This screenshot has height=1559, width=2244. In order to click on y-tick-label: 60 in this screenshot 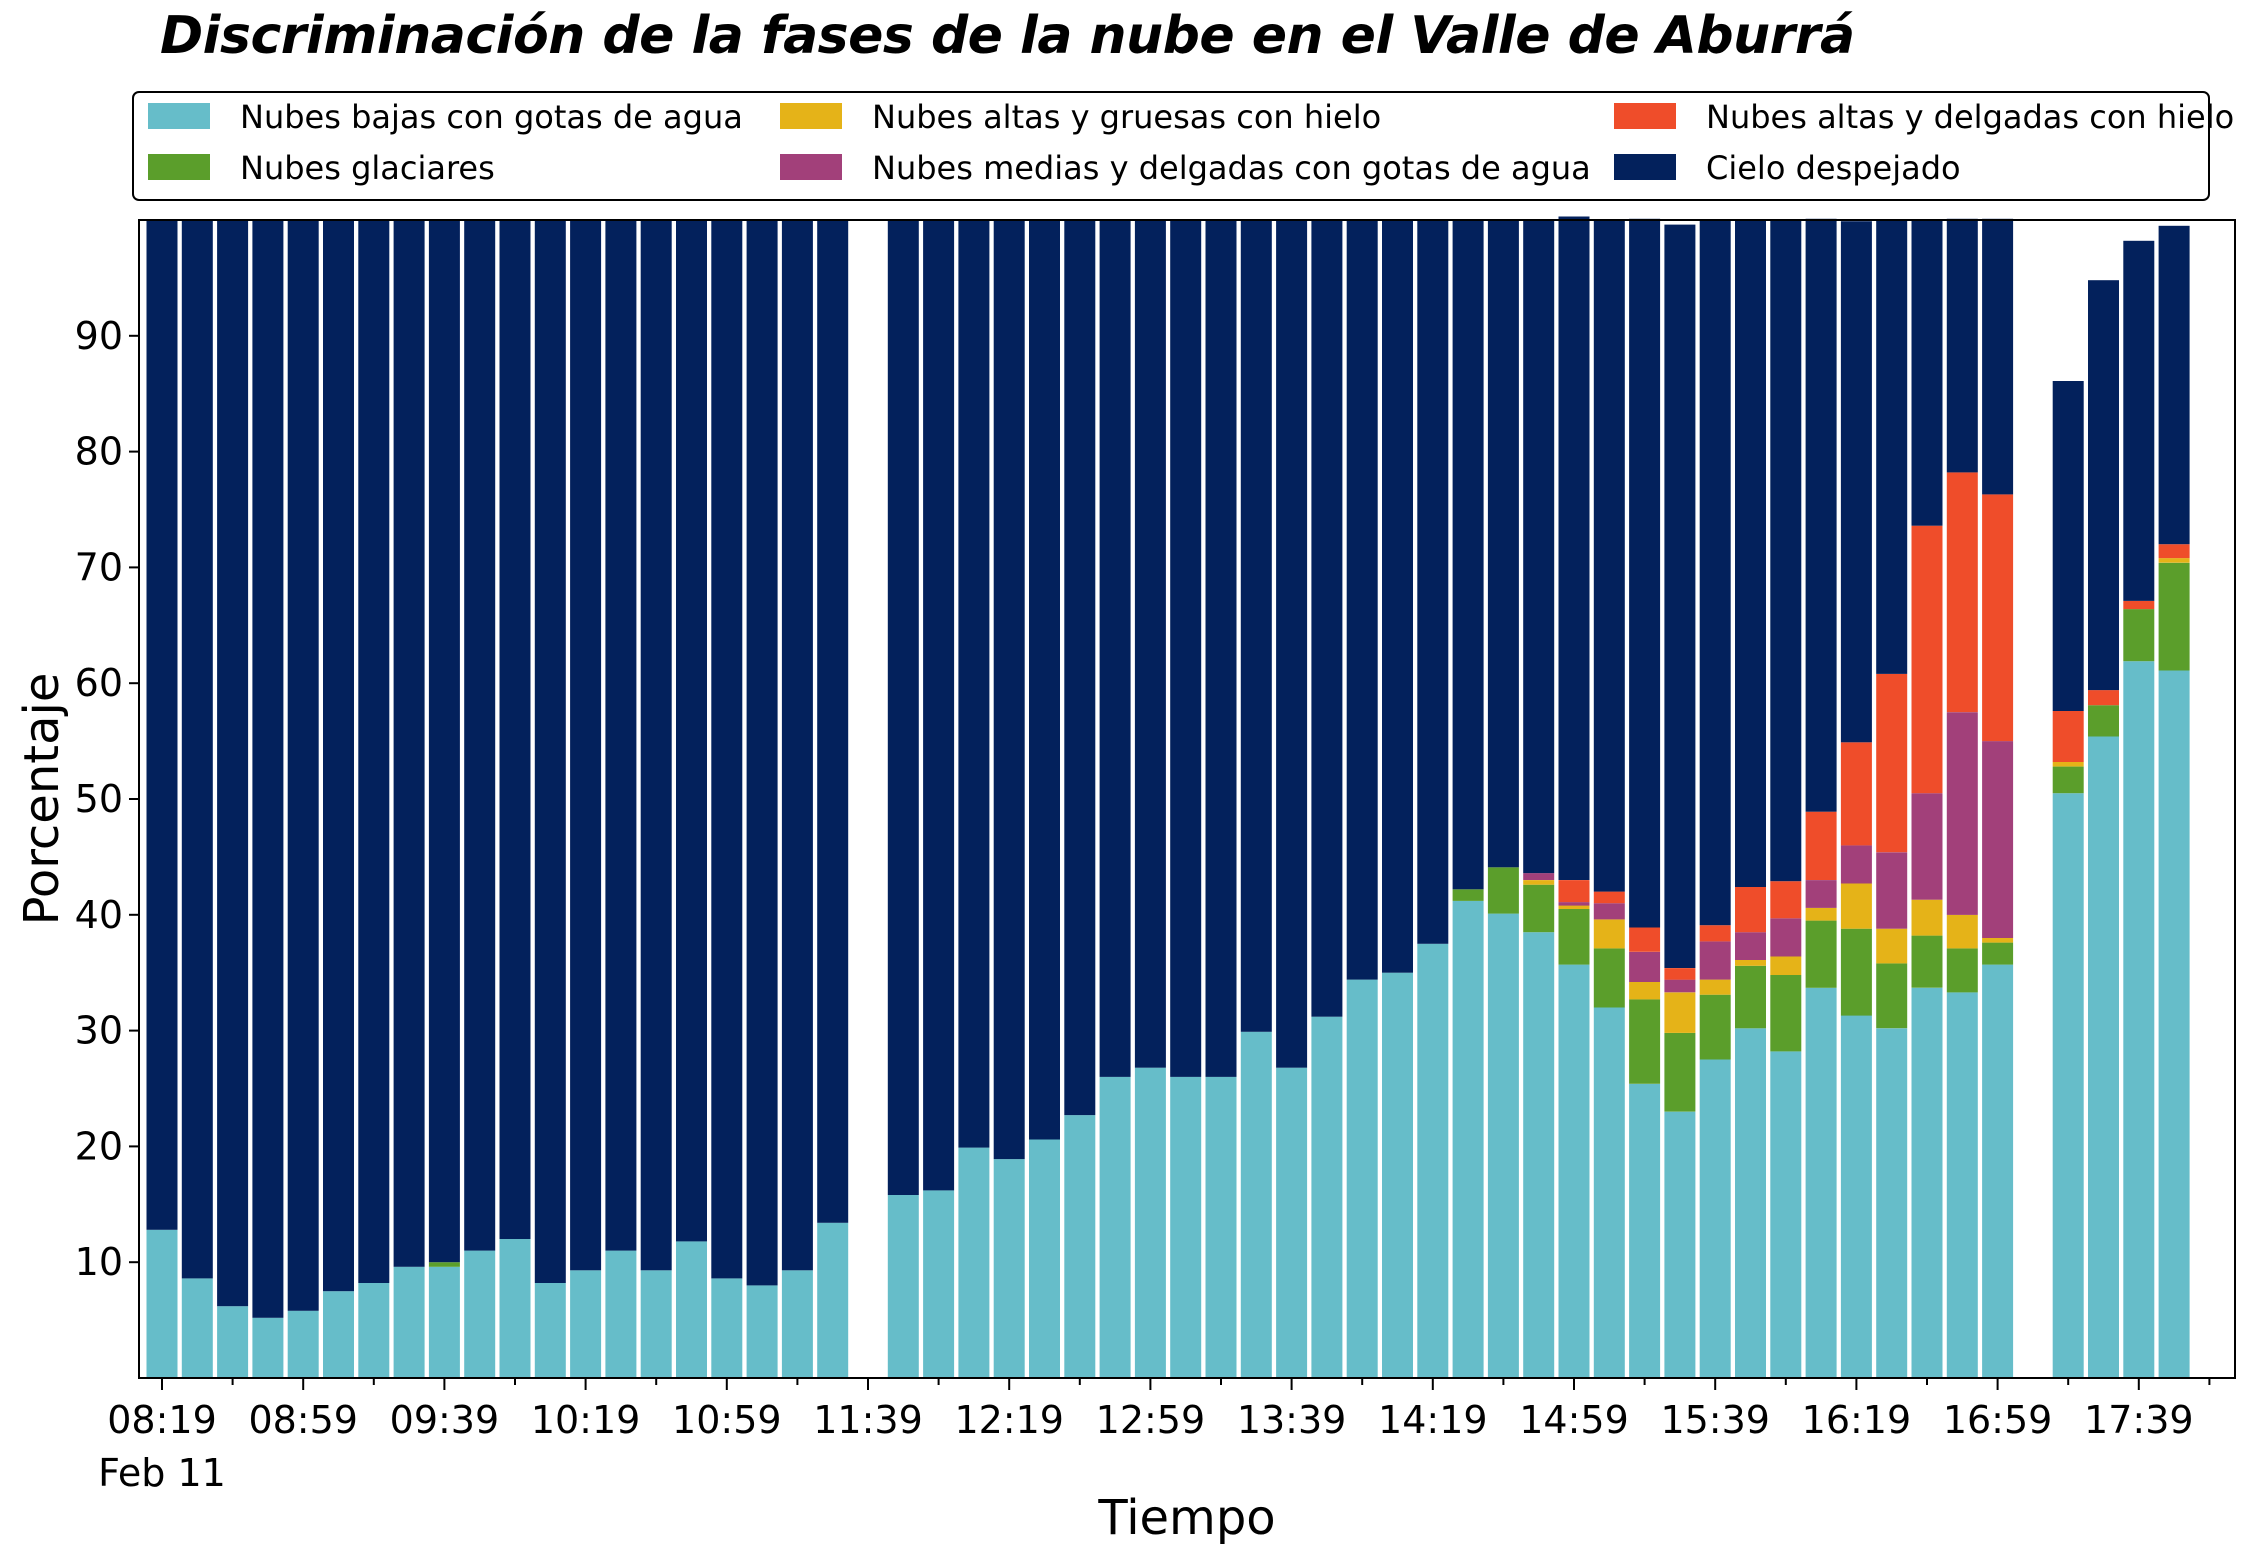, I will do `click(99, 683)`.